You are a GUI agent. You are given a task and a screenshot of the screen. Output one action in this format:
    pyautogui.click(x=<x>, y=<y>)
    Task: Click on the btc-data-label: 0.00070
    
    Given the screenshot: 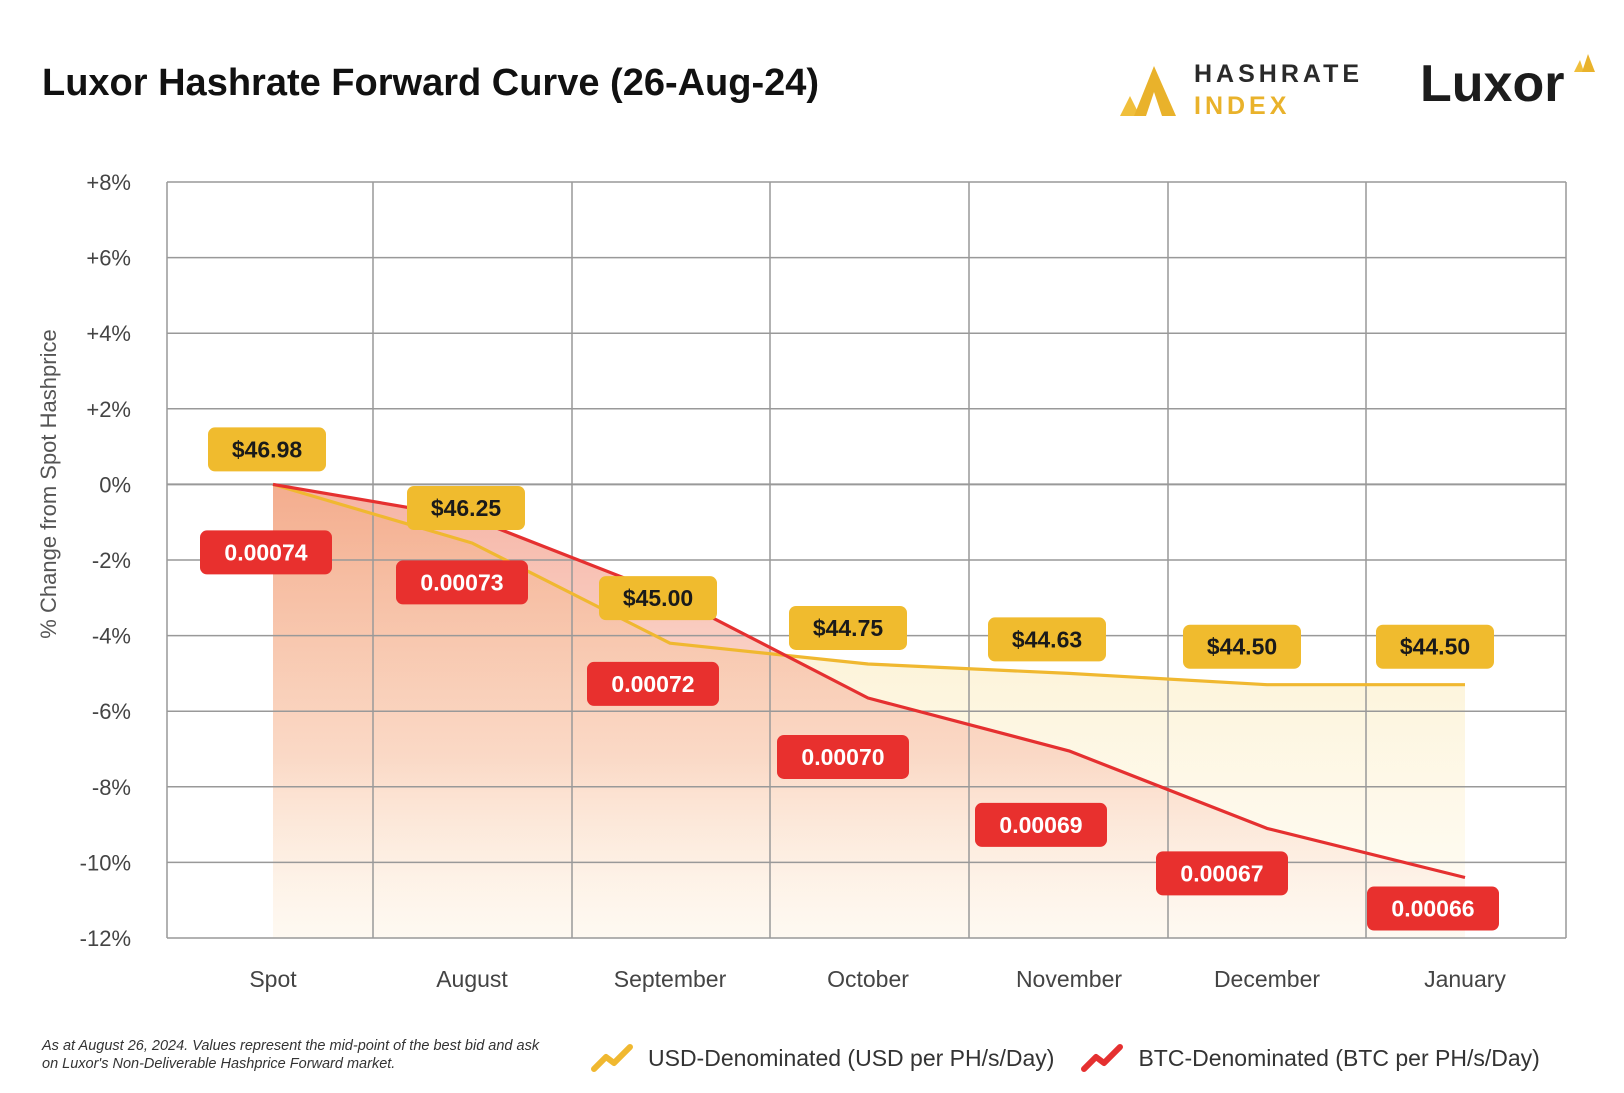 What is the action you would take?
    pyautogui.click(x=843, y=756)
    